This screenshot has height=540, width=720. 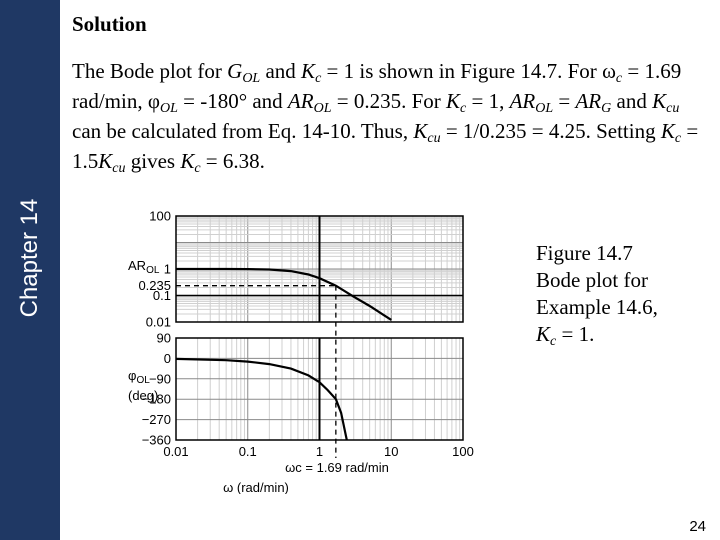 What do you see at coordinates (261, 399) in the screenshot?
I see `phase-angle-curve` at bounding box center [261, 399].